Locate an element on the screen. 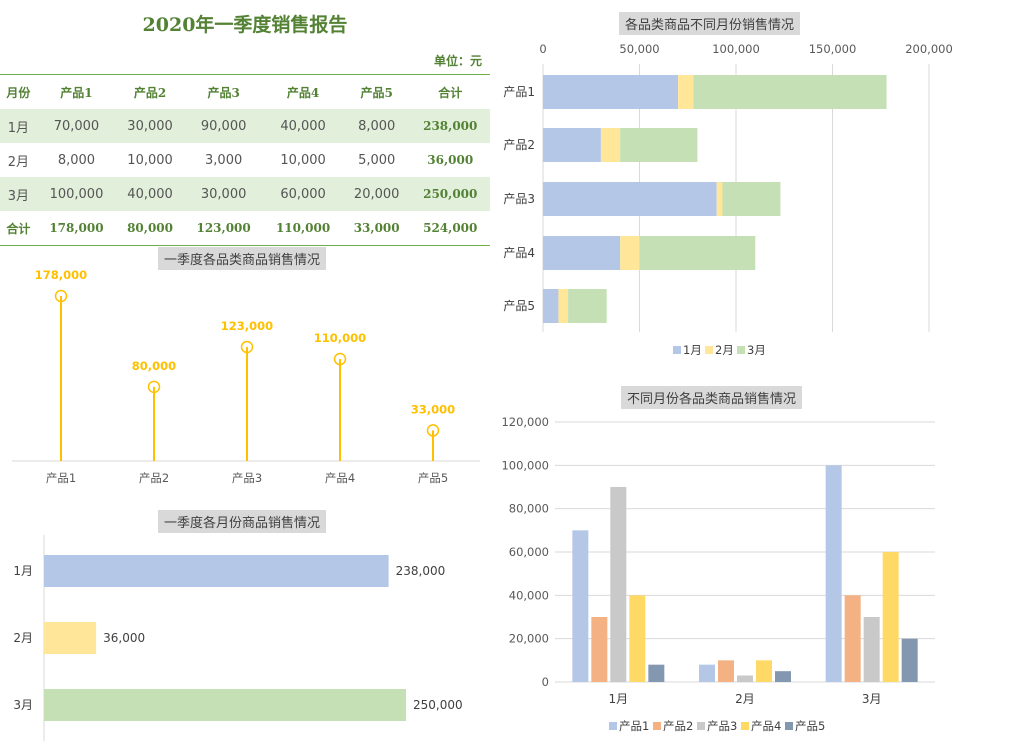 The width and height of the screenshot is (1011, 750). unit-label: 单位：元 is located at coordinates (457, 61).